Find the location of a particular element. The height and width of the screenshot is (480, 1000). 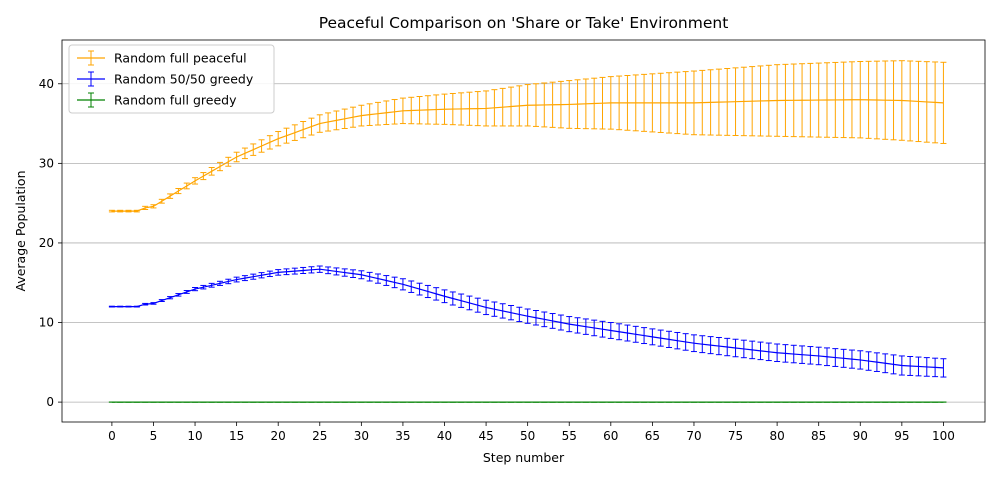

legend-label: Random full greedy is located at coordinates (175, 100).